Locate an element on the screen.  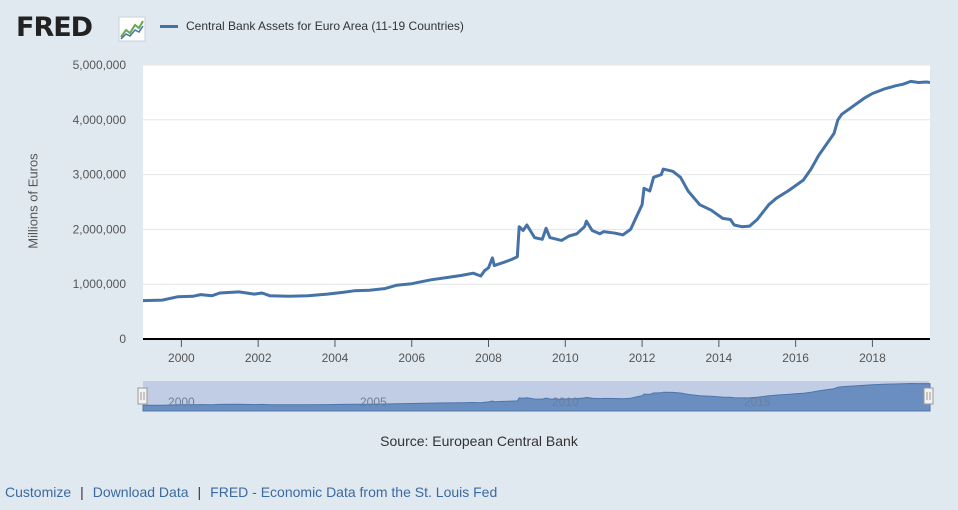
customize-link: Customize is located at coordinates (38, 492).